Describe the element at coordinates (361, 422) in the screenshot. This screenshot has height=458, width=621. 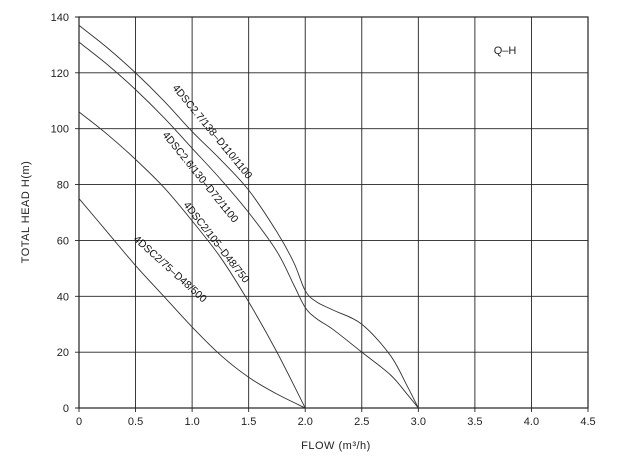
I see `x-tick-label: 2.5` at that location.